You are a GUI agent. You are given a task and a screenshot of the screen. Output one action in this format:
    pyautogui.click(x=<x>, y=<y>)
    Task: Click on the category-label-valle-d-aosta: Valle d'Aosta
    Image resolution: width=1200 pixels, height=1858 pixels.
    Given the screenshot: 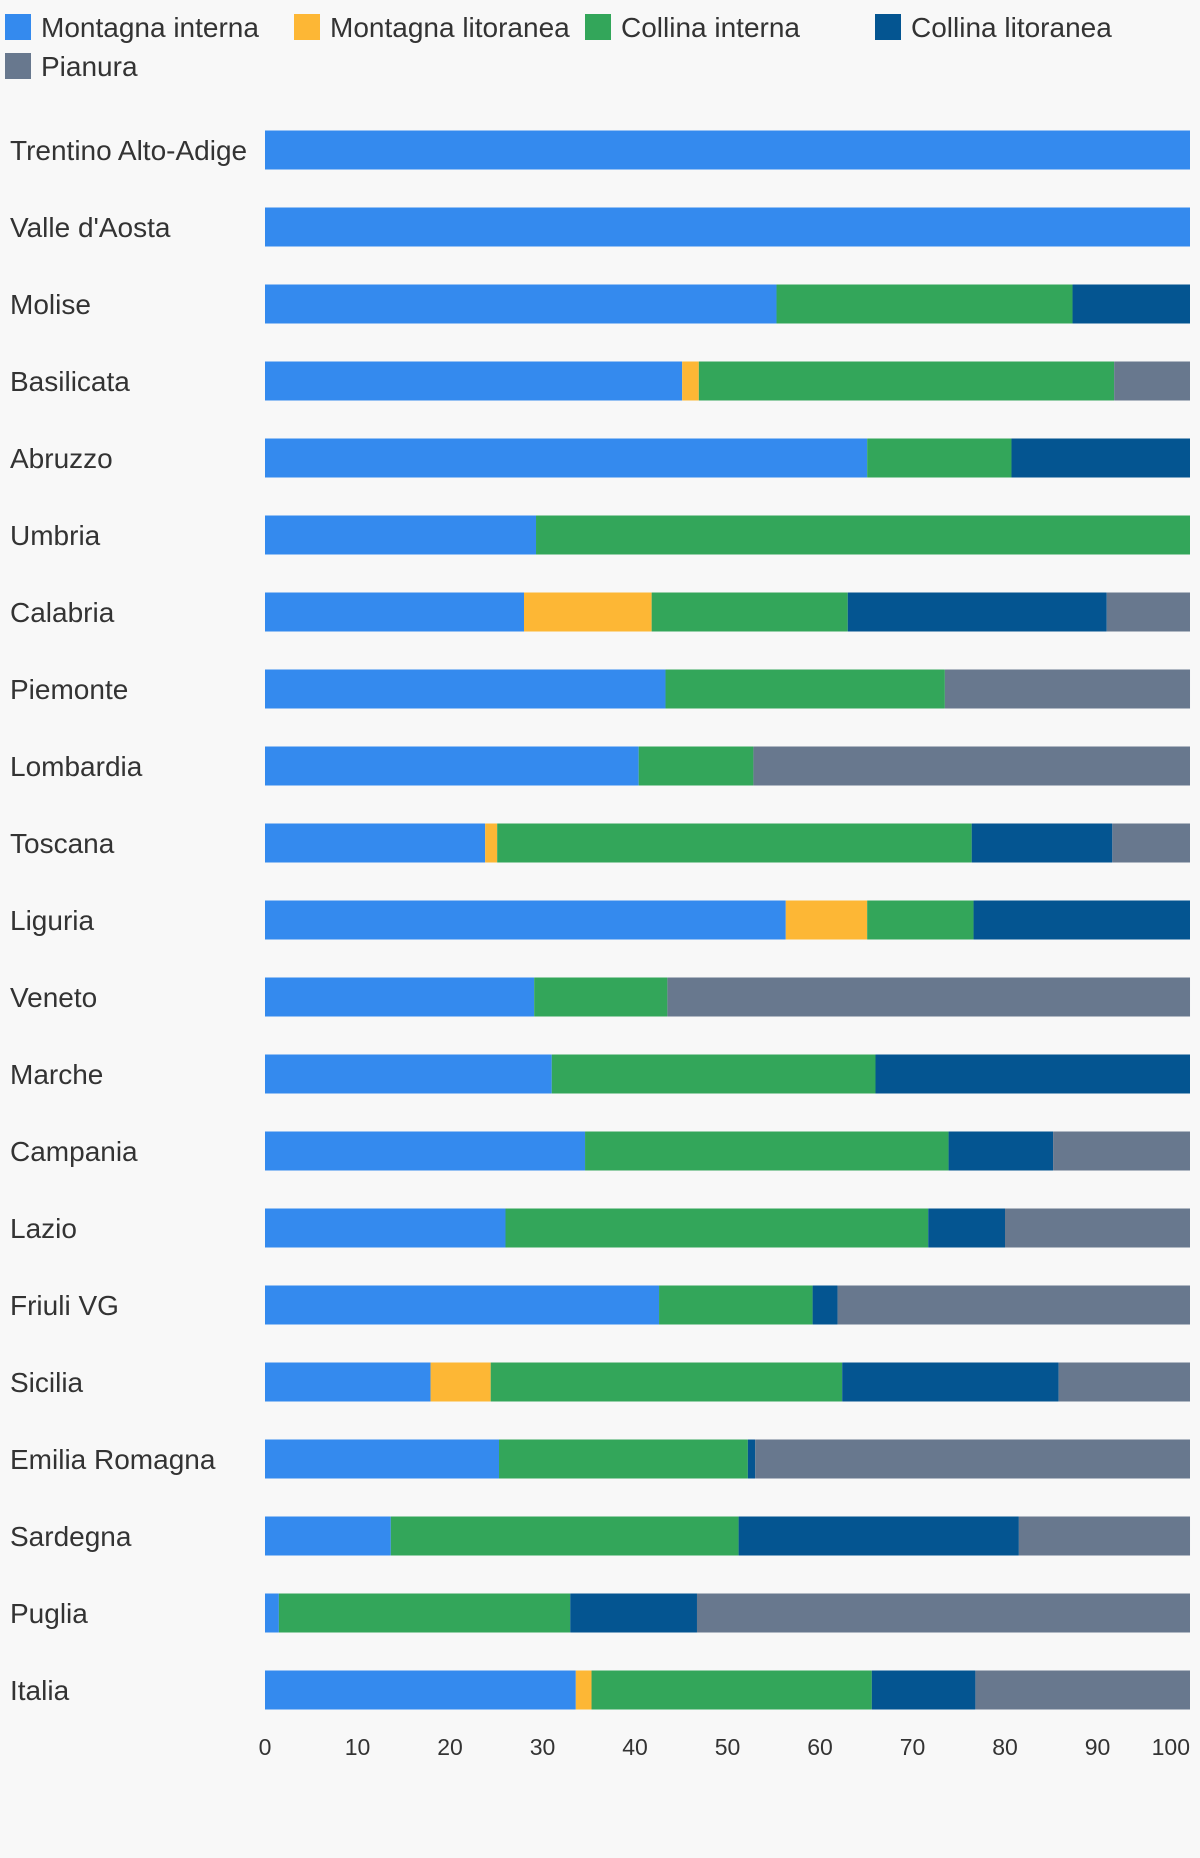 What is the action you would take?
    pyautogui.click(x=90, y=227)
    